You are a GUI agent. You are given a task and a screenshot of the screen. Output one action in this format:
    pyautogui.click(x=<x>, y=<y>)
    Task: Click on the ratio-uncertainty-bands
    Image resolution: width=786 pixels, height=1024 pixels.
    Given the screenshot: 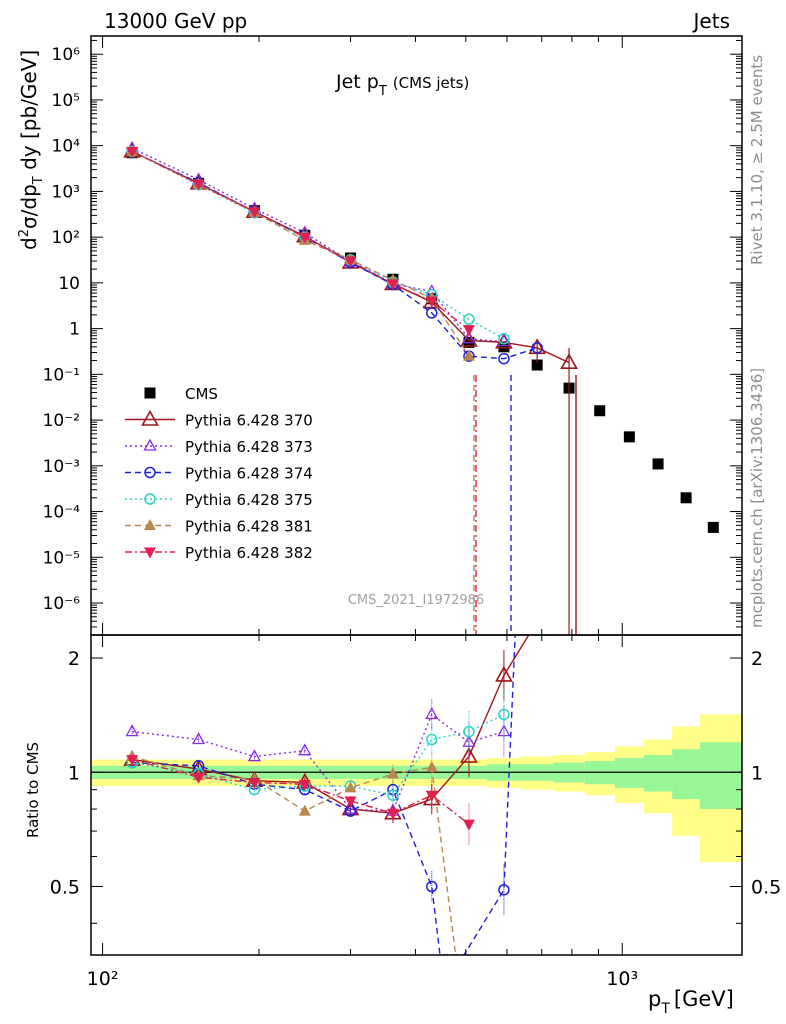 What is the action you would take?
    pyautogui.click(x=416, y=788)
    